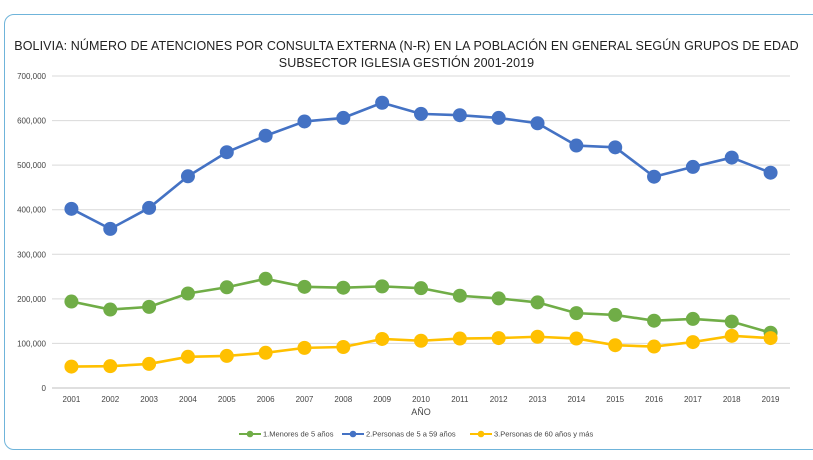 This screenshot has width=813, height=460. I want to click on chart-subtitle: SUBSECTOR IGLESIA GESTIÓN 2001-2019, so click(406, 63).